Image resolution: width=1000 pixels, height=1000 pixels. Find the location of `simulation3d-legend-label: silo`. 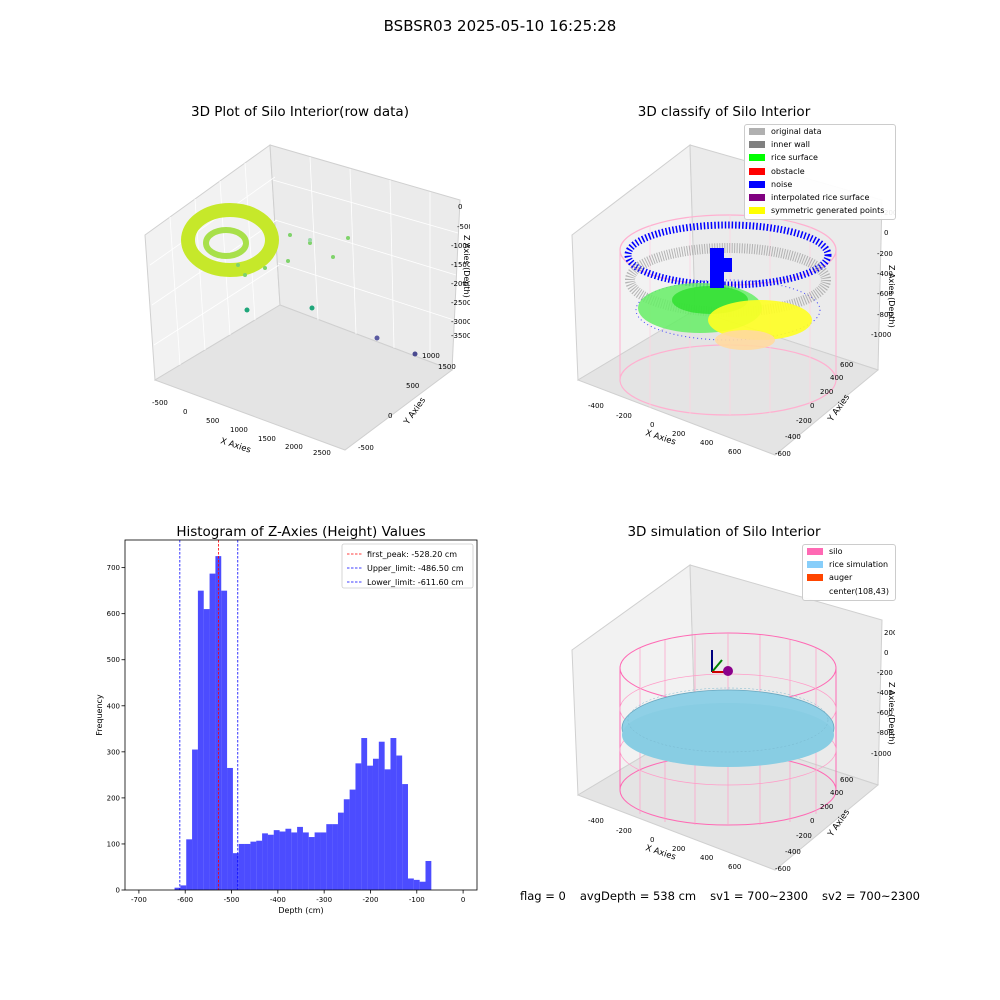

simulation3d-legend-label: silo is located at coordinates (836, 552).